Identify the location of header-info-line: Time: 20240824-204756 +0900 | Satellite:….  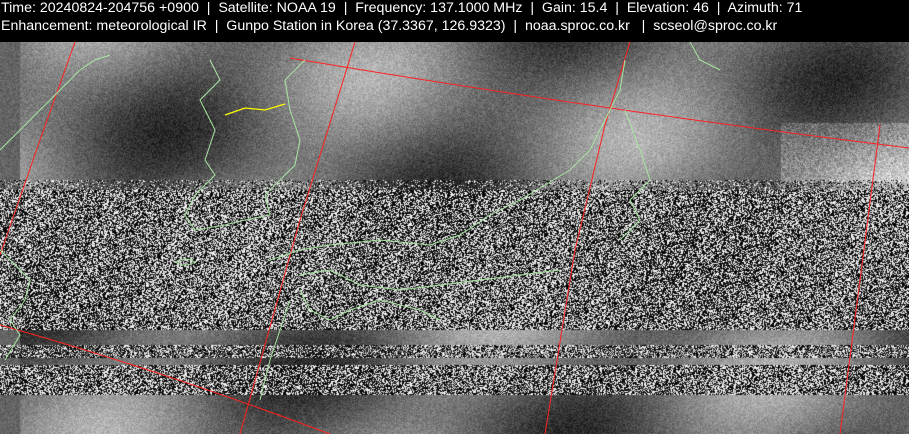
(402, 8).